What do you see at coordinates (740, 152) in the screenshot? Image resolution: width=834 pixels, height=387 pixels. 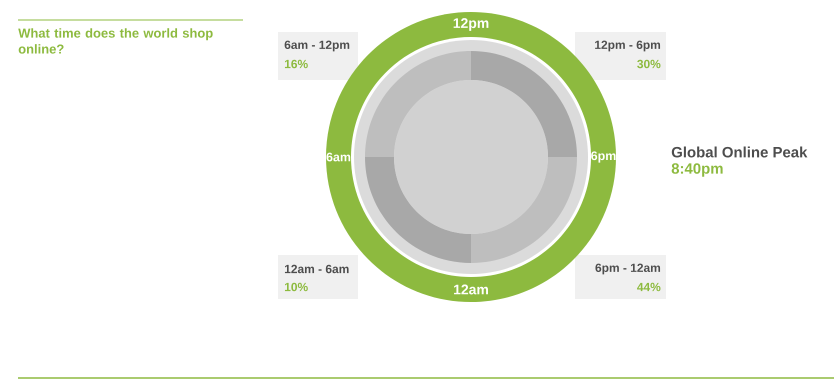 I see `text: Global Online Peak` at bounding box center [740, 152].